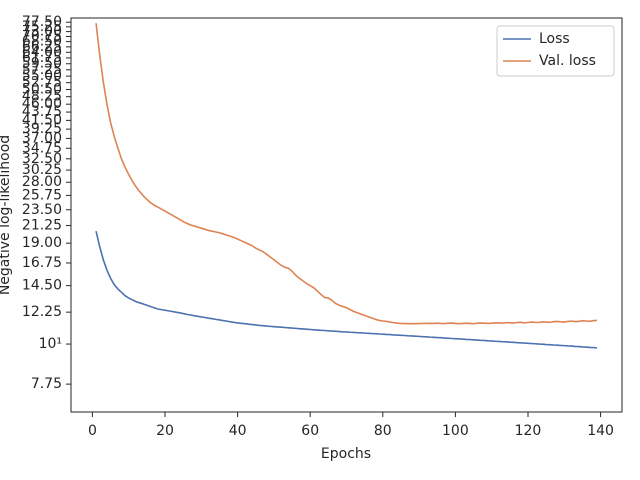 This screenshot has height=480, width=640. I want to click on y-tick-label: 61.75, so click(42, 58).